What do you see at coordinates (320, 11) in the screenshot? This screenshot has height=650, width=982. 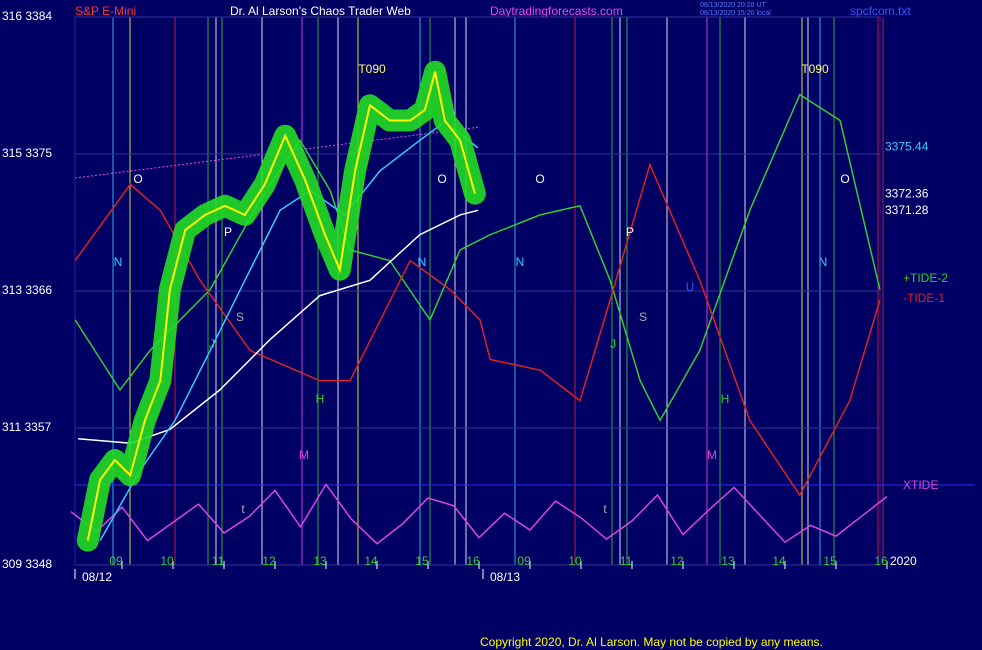 I see `title: Dr. Al Larson's Chaos Trader Web` at bounding box center [320, 11].